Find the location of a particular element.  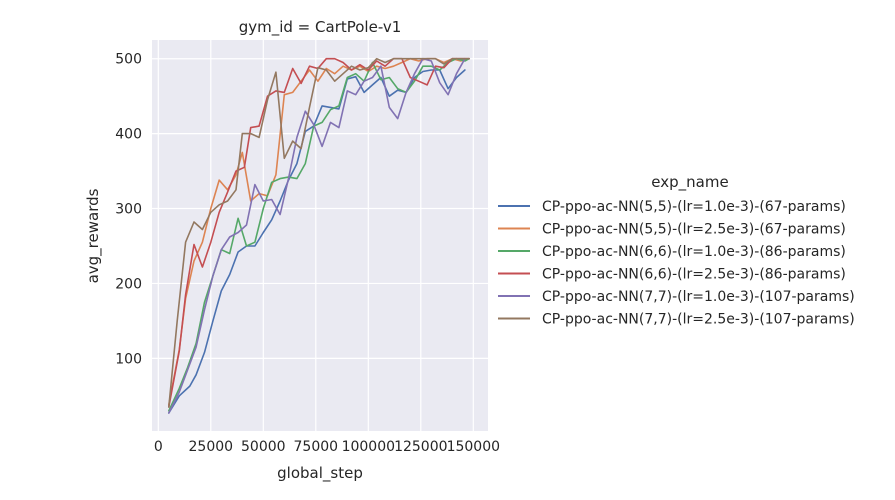

x-tick-label: 75000 is located at coordinates (316, 447).